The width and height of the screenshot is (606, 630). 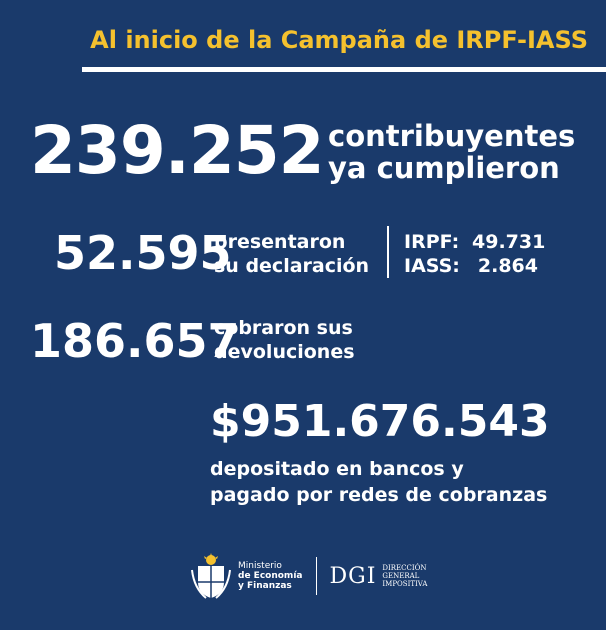 I want to click on refunds-label-line2: devoluciones, so click(x=284, y=352).